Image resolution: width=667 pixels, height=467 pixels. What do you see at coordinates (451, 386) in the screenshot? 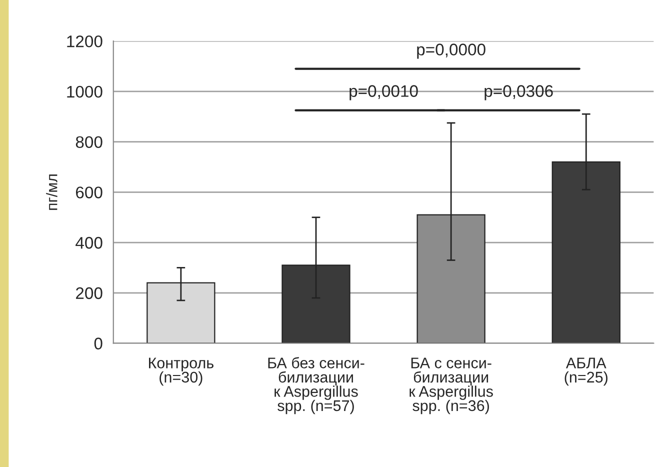
I see `x-tick-label: БА с сенси- билизации к Aspergillus spp. (n=36)` at bounding box center [451, 386].